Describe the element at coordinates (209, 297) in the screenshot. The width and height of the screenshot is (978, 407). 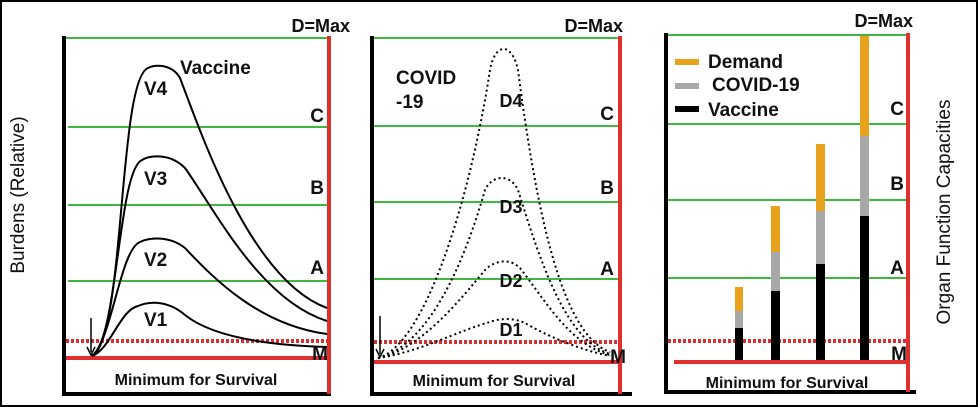
I see `curve-v2` at that location.